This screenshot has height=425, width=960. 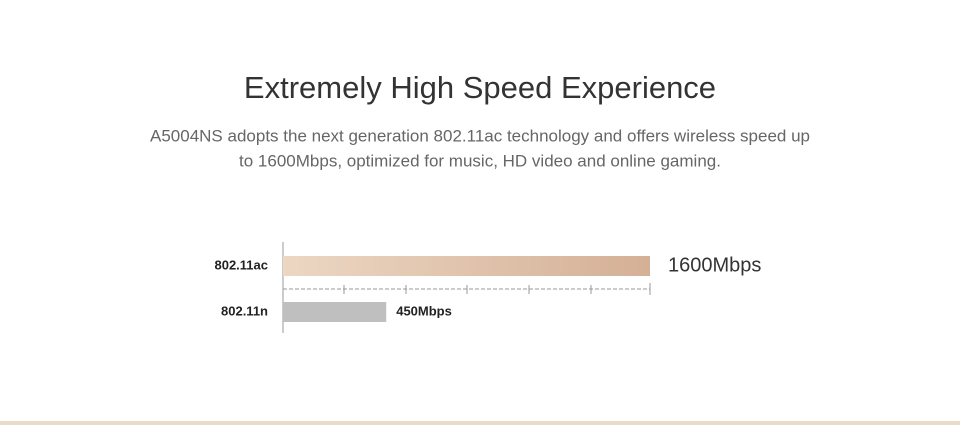 What do you see at coordinates (497, 289) in the screenshot?
I see `guide-ticks` at bounding box center [497, 289].